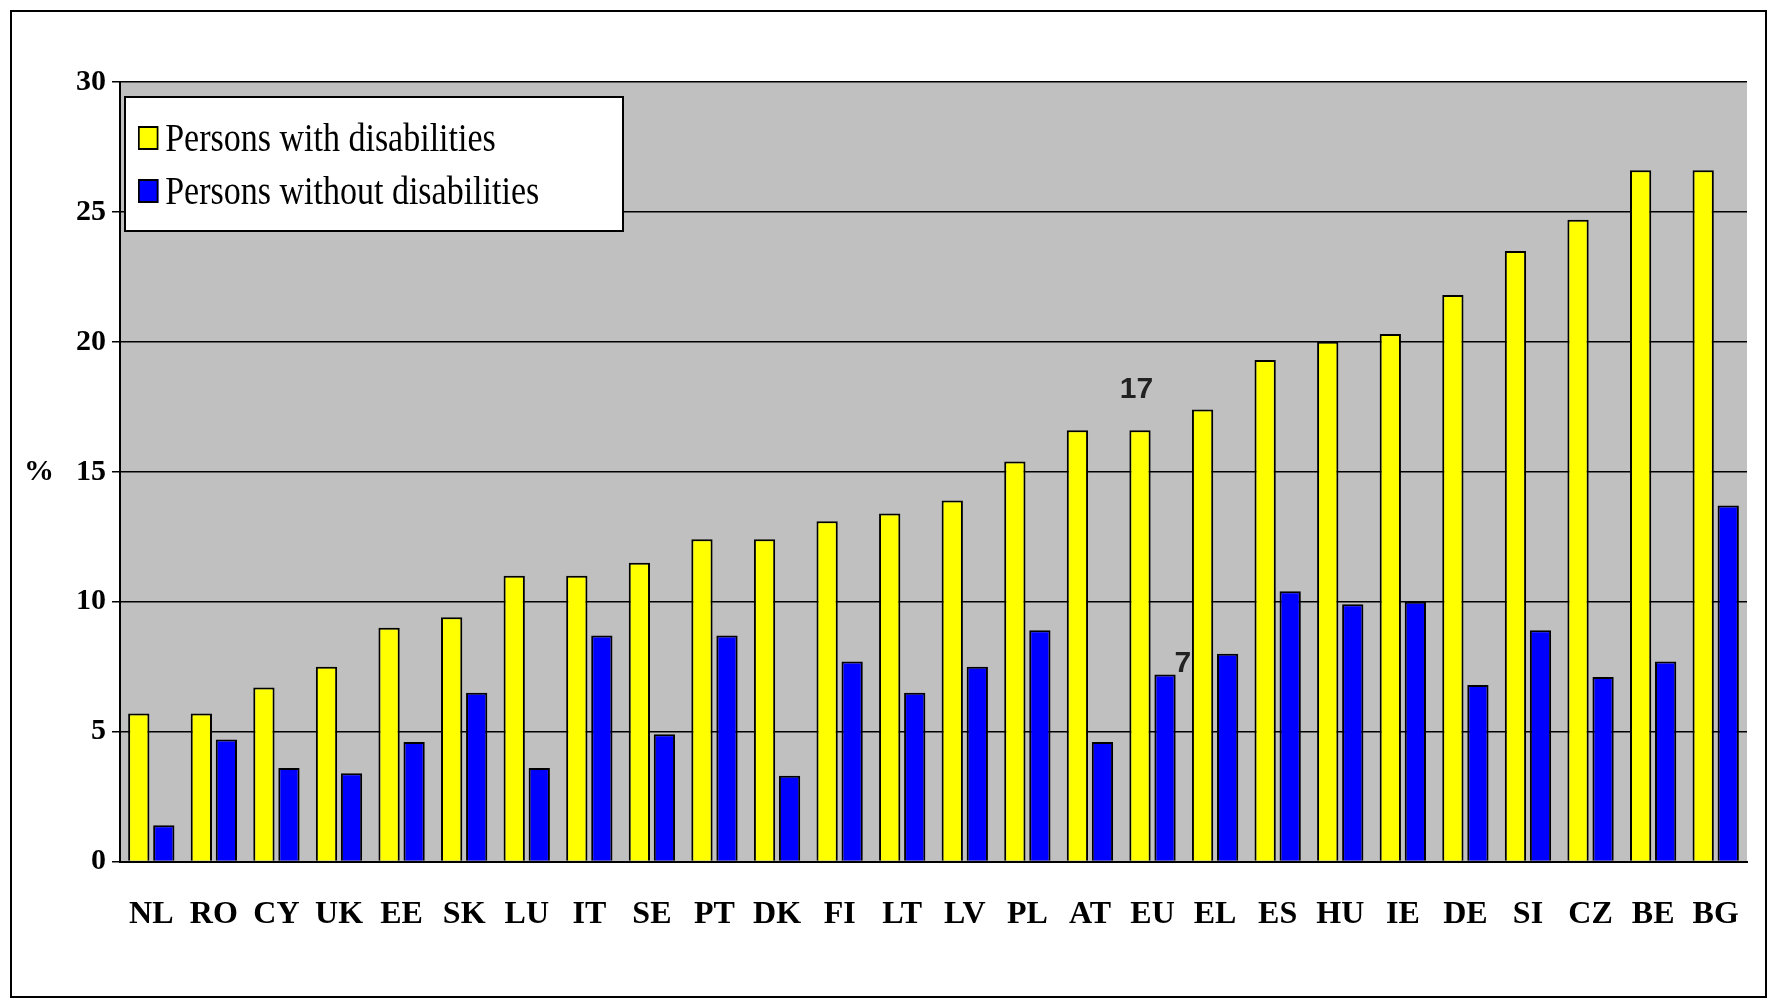  I want to click on legend-label: Persons with disabilities, so click(330, 137).